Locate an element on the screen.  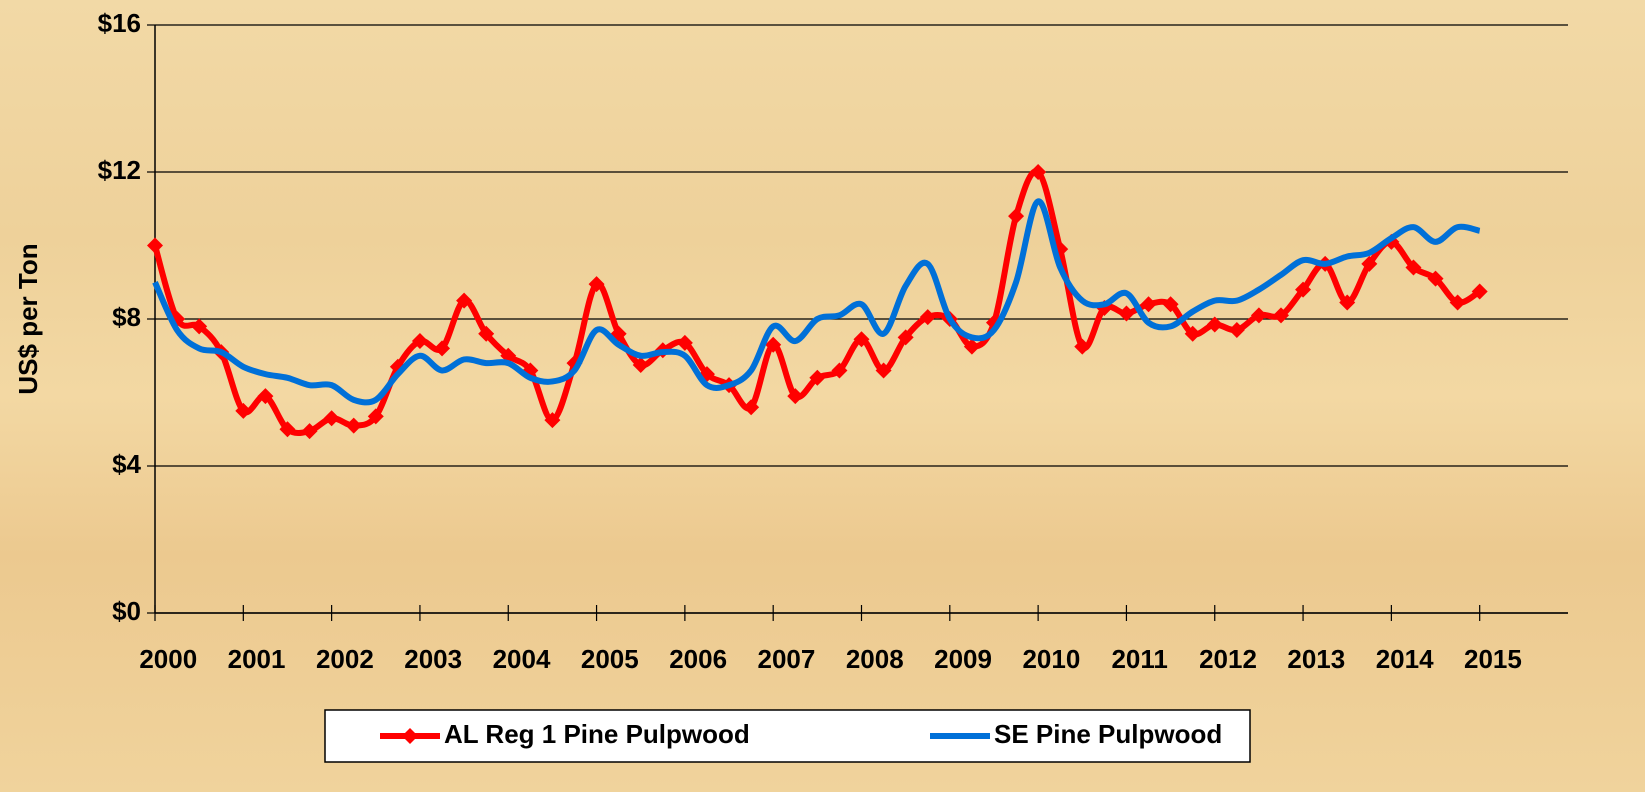
x-tick-label: 2010 is located at coordinates (1051, 659).